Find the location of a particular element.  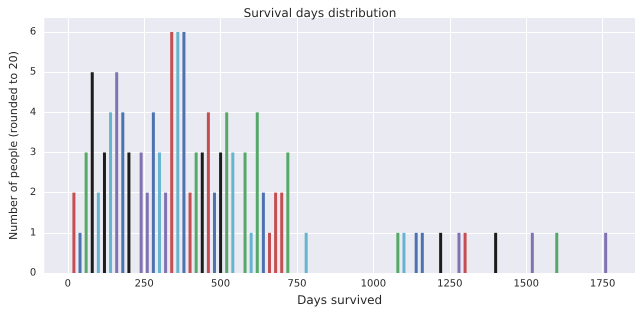

x-tick-label: 1750 is located at coordinates (603, 284).